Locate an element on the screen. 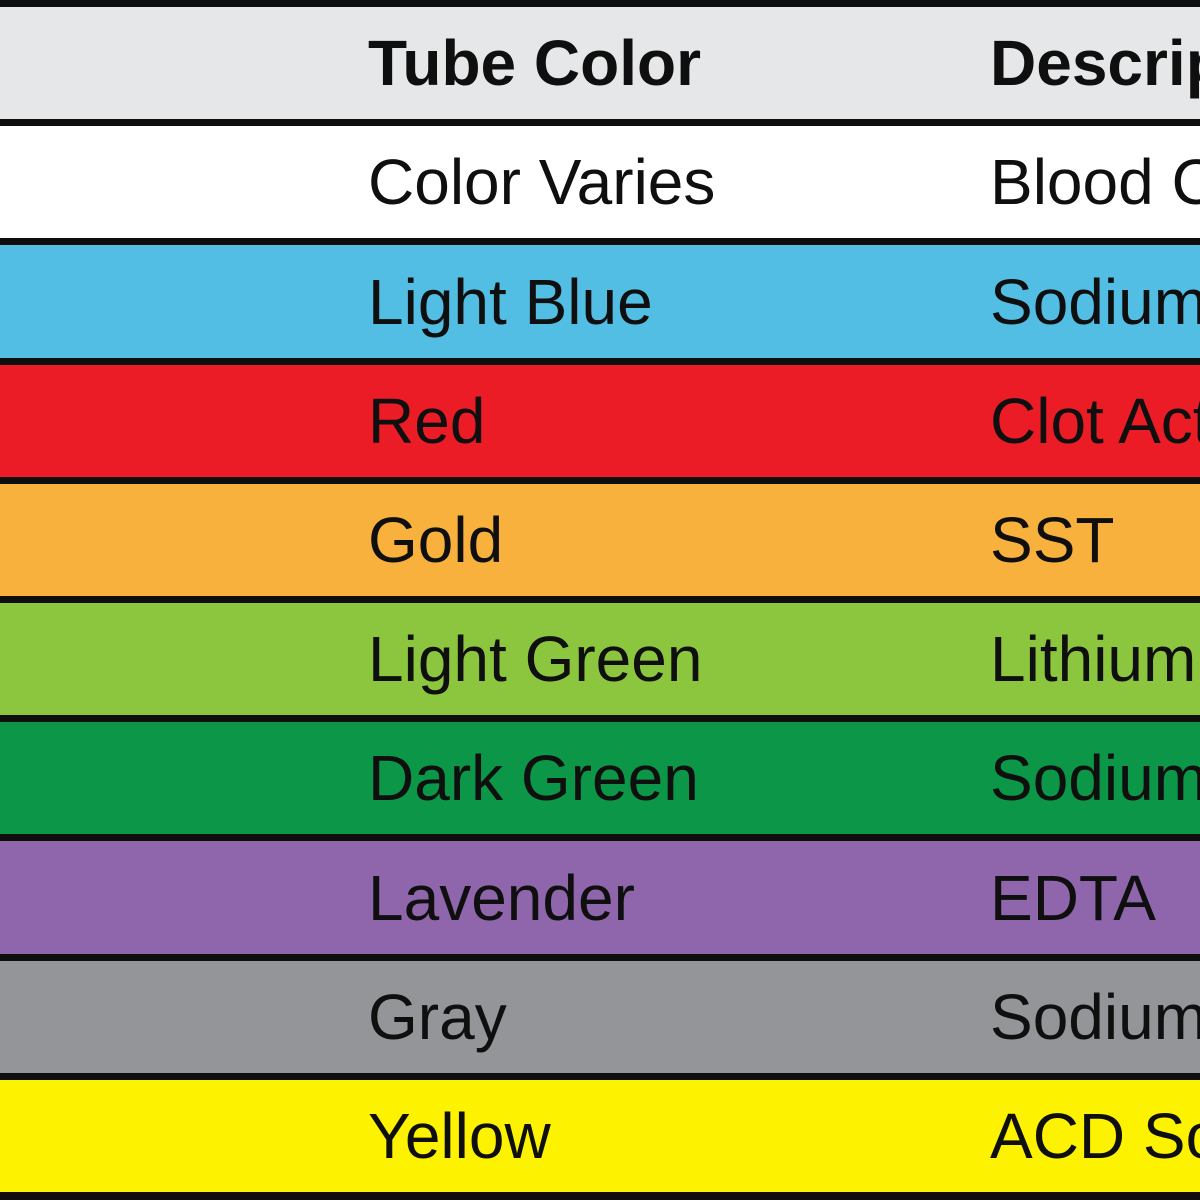 This screenshot has height=1200, width=1200. table-row: Light Blue Sodium is located at coordinates (600, 298).